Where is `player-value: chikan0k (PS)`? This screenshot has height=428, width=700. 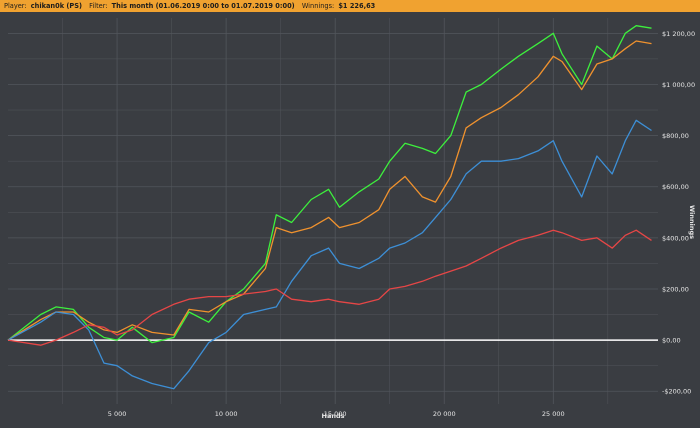
player-value: chikan0k (PS) is located at coordinates (56, 6).